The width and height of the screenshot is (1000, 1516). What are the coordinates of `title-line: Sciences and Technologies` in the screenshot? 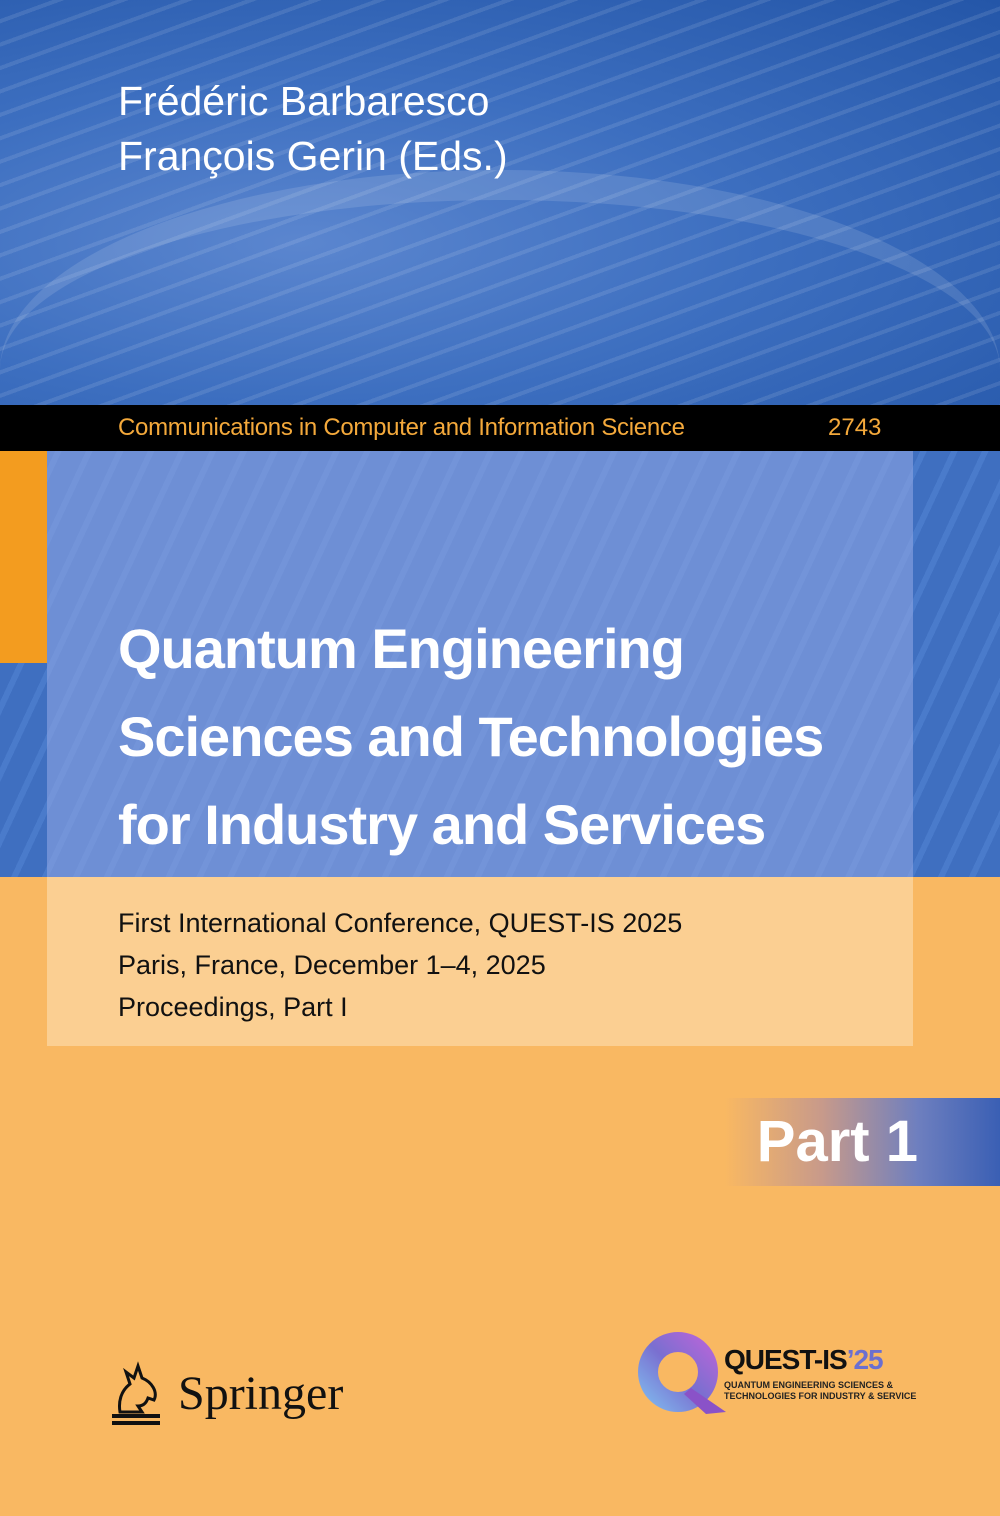 It's located at (471, 736).